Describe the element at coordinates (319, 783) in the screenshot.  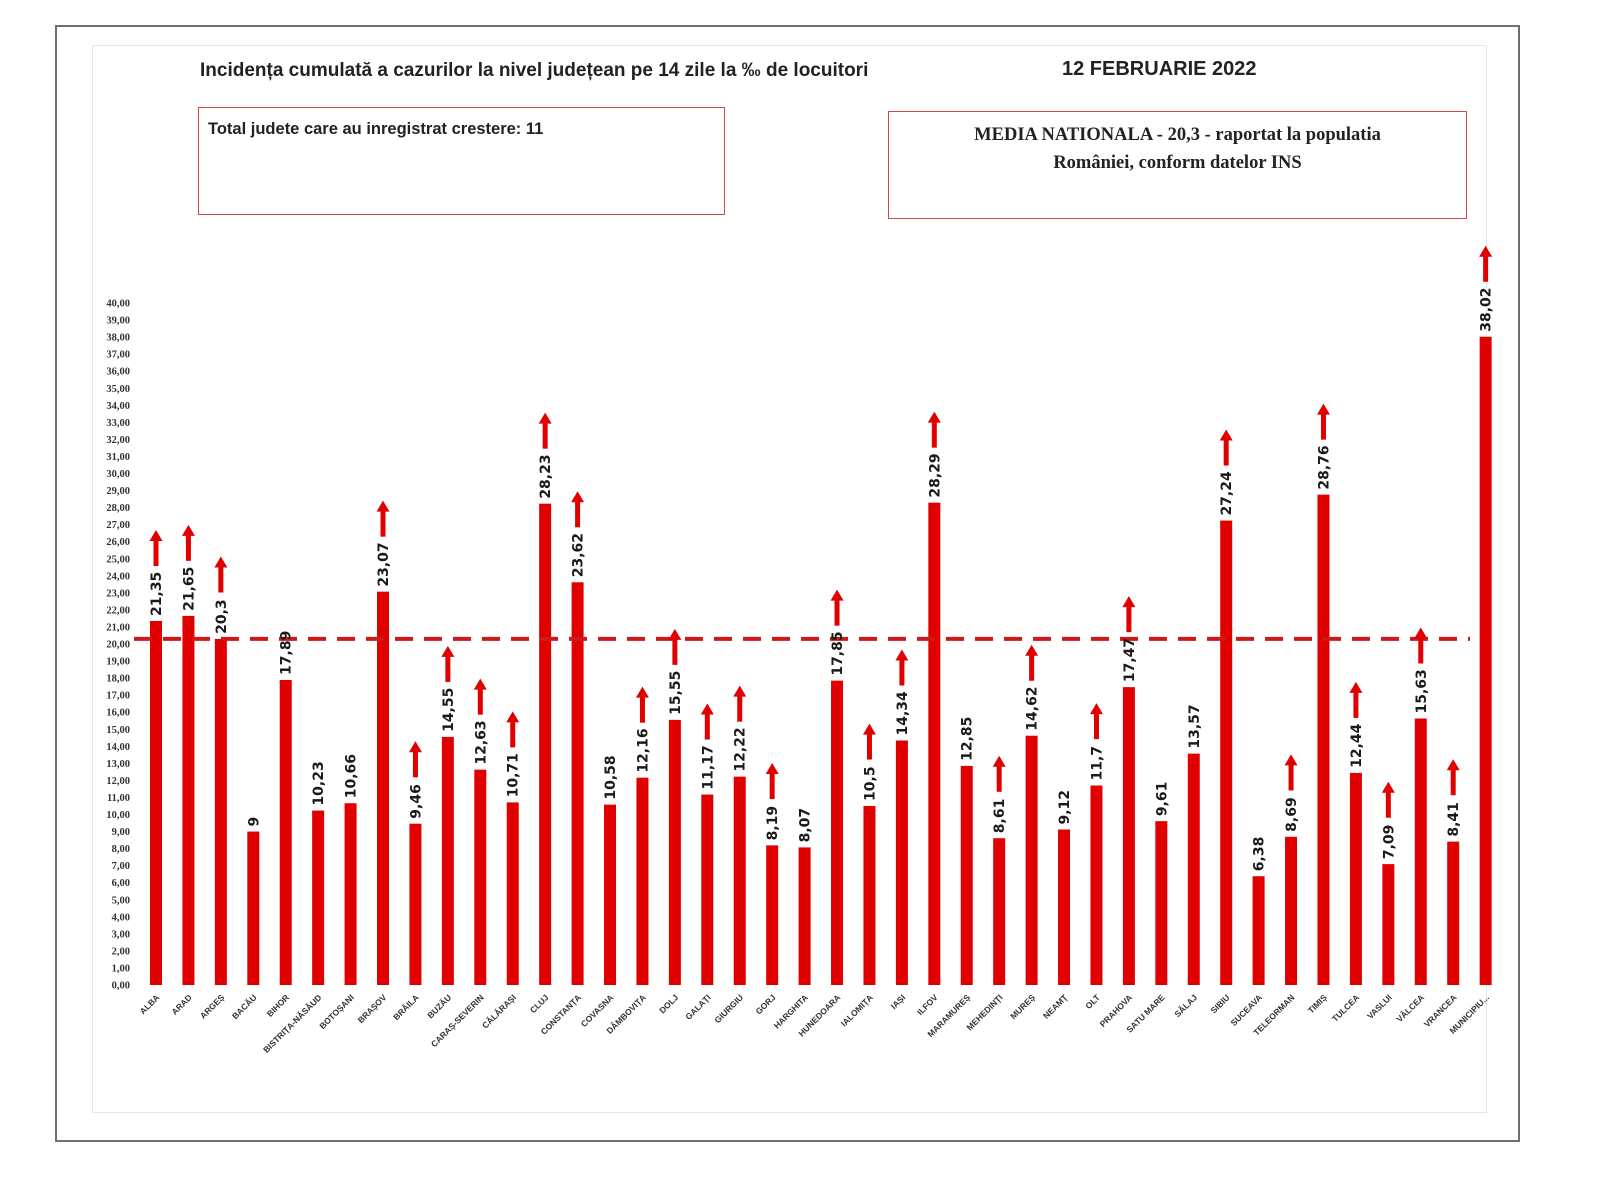
I see `bar-value-label: 10,23` at that location.